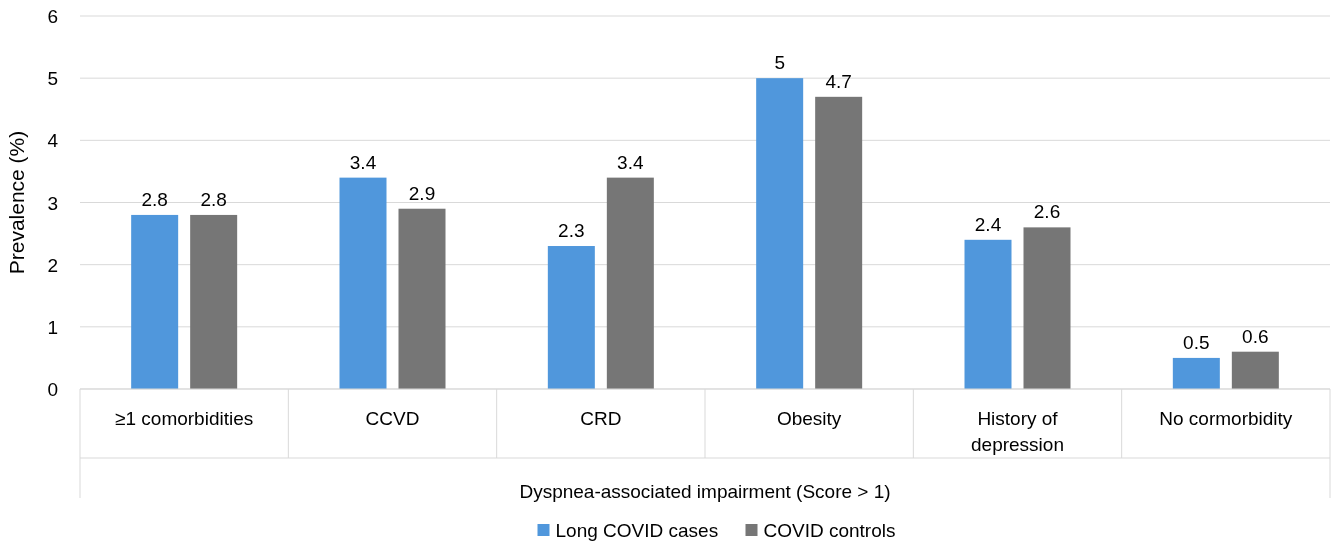  I want to click on y-tick-label: 0, so click(52, 389).